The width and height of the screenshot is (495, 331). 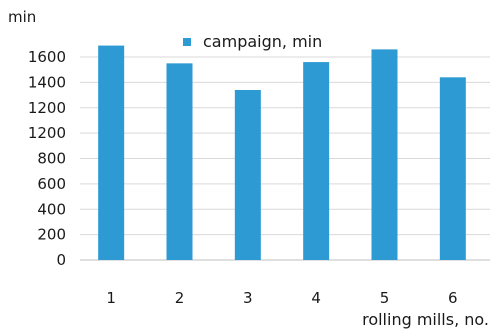 What do you see at coordinates (51, 159) in the screenshot?
I see `y-tick-label: 800` at bounding box center [51, 159].